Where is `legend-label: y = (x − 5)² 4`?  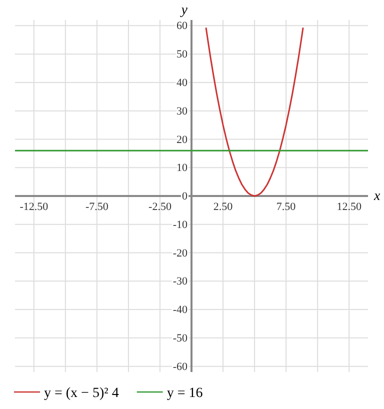 legend-label: y = (x − 5)² 4 is located at coordinates (81, 393).